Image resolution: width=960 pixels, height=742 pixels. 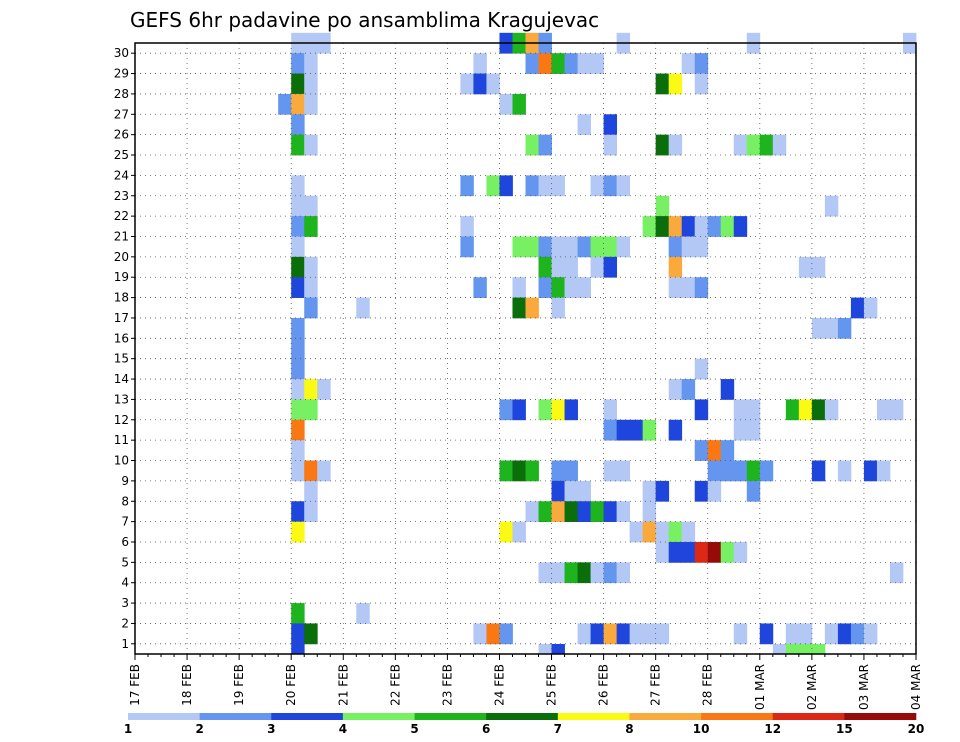 I want to click on y-tick-label: 26, so click(x=121, y=135).